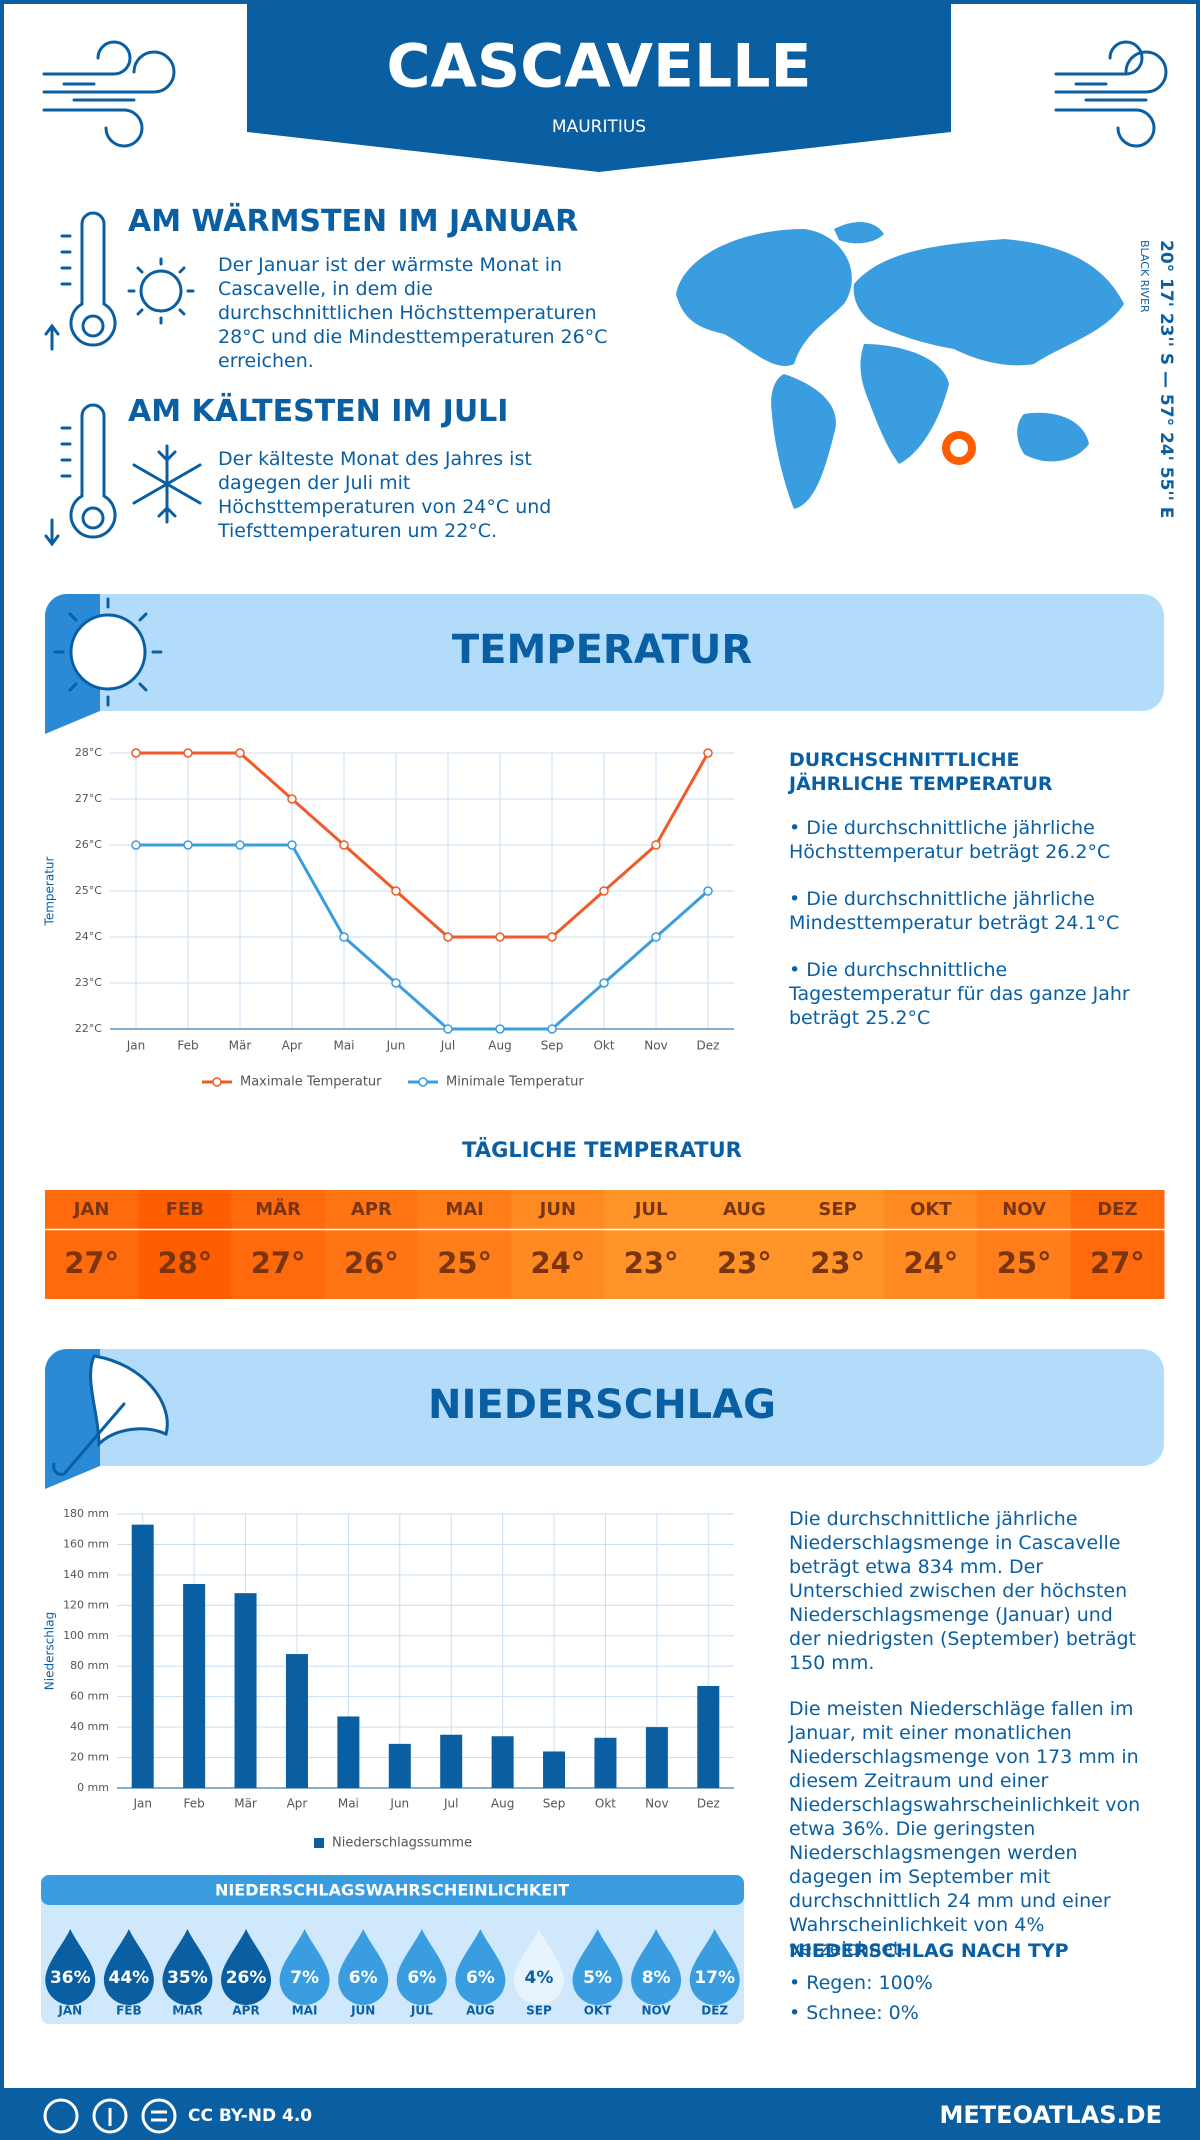 Image resolution: width=1200 pixels, height=2140 pixels. Describe the element at coordinates (605, 1804) in the screenshot. I see `x-tick-label: Okt` at that location.